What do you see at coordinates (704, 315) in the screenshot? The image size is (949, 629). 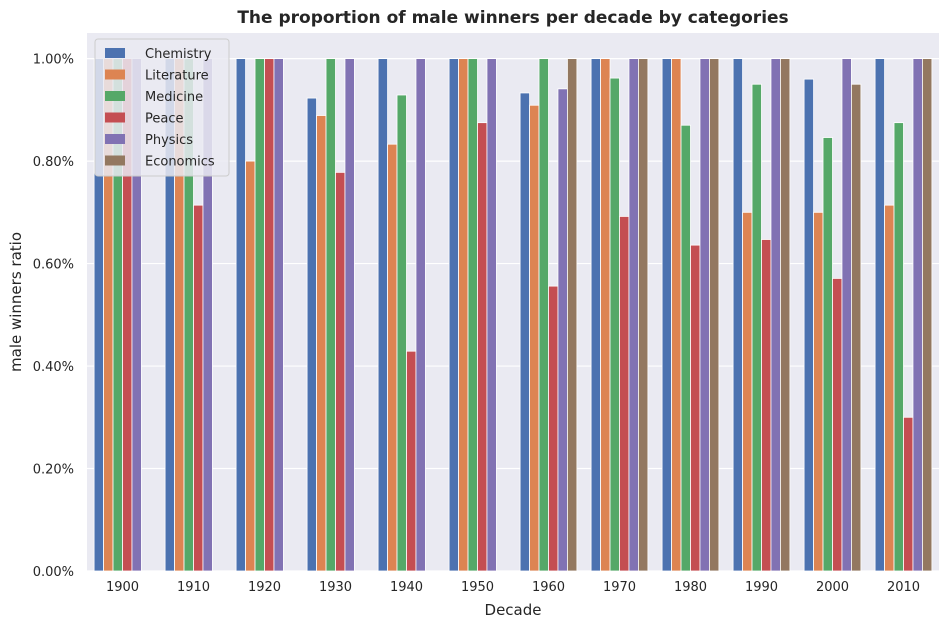 I see `bar-physics-1980` at bounding box center [704, 315].